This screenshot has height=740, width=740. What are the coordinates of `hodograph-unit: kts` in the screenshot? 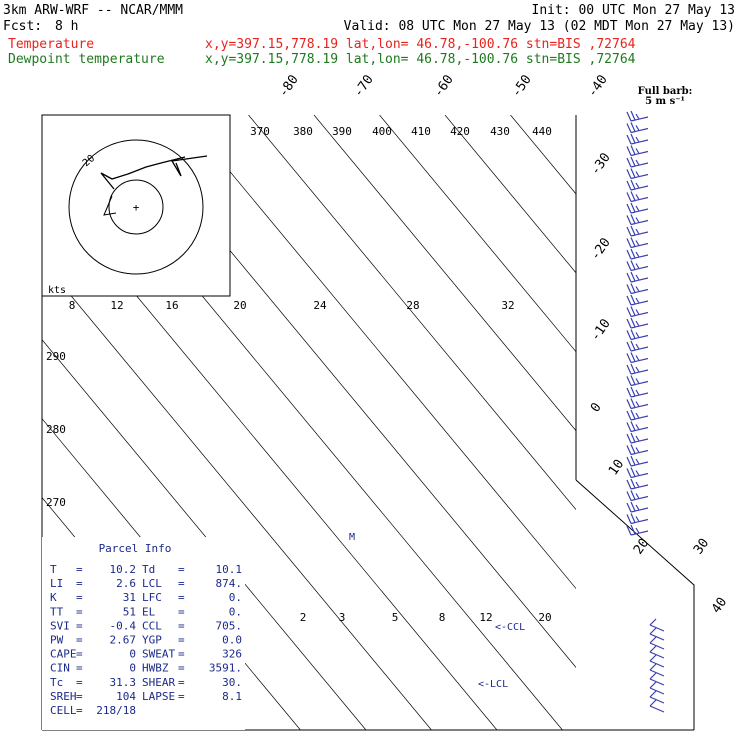 It's located at (57, 290).